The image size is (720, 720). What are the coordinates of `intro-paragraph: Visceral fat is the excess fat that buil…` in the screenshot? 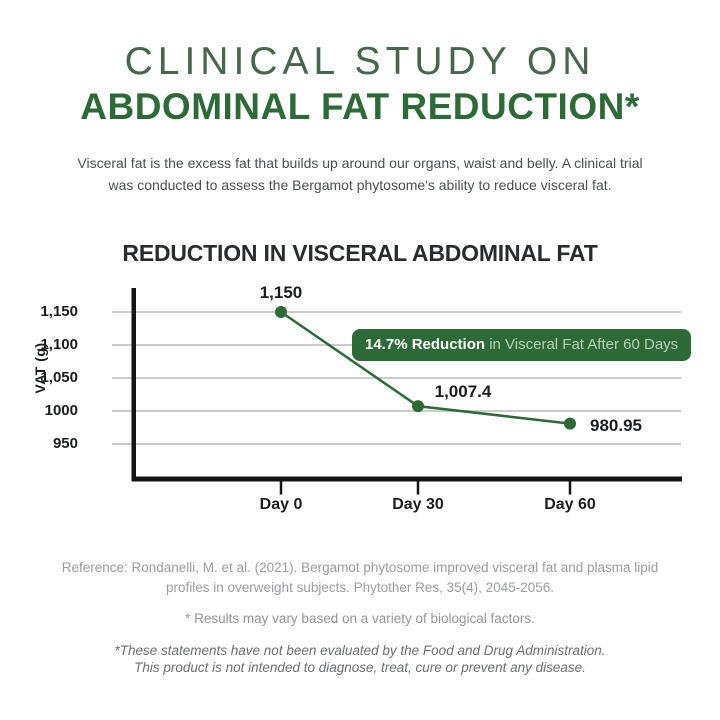 It's located at (360, 174).